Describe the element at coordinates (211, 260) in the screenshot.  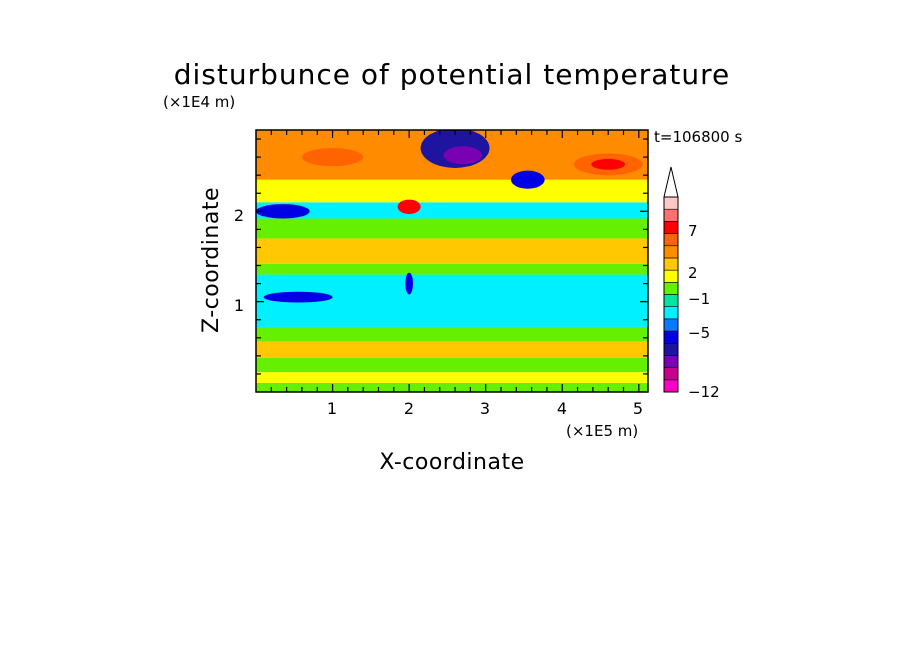
I see `y-axis-label: Z-coordinate` at that location.